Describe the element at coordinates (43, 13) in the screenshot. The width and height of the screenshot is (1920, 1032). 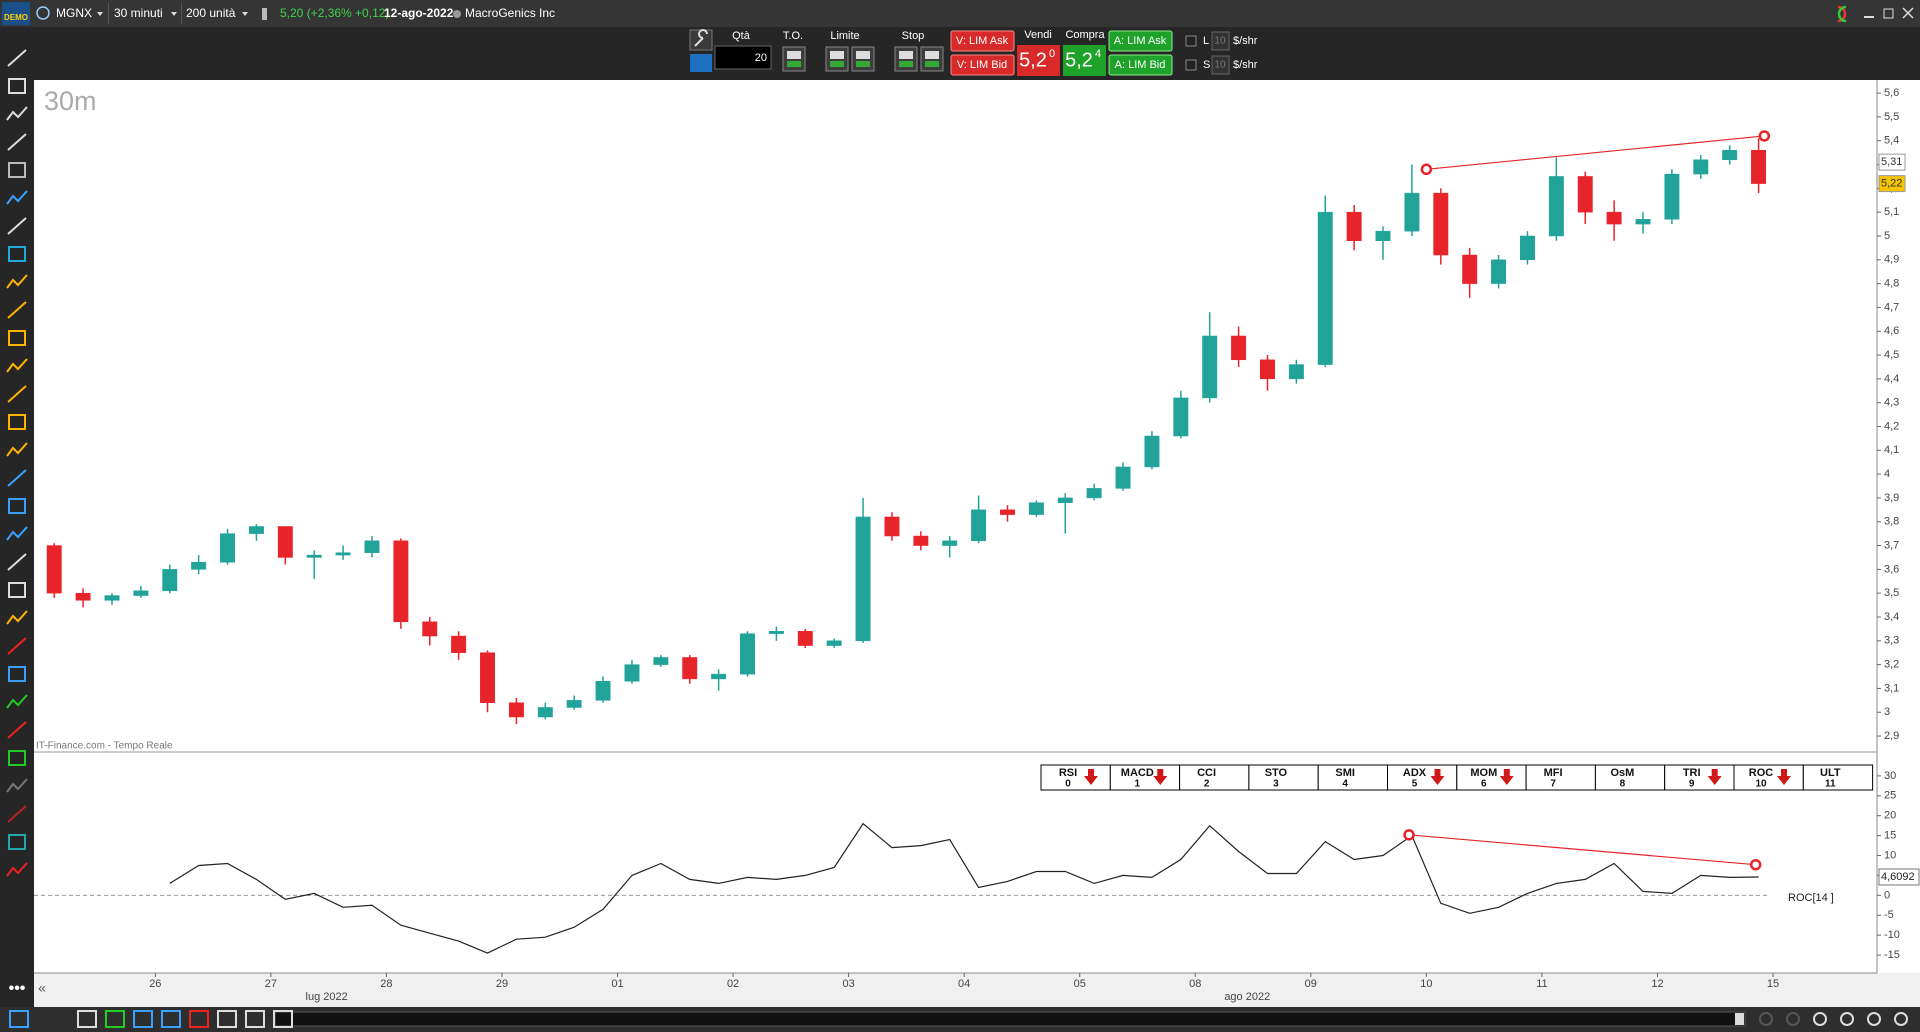
I see `symbol-icon` at that location.